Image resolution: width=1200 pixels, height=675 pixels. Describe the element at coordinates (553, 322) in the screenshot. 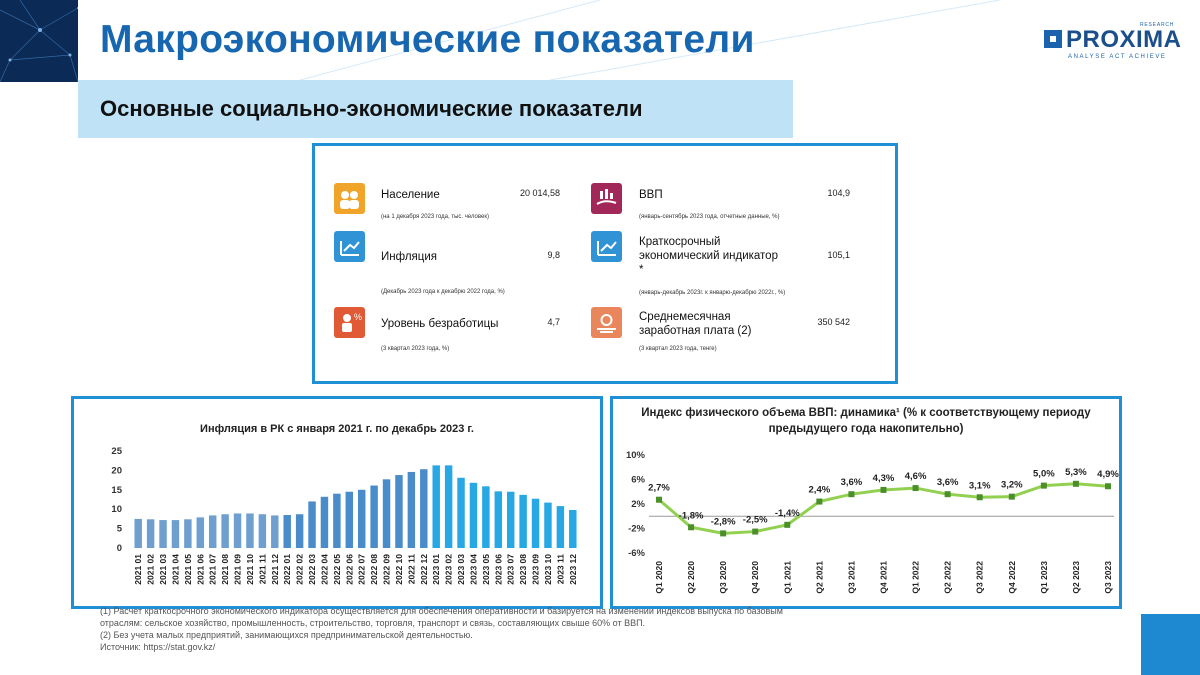

I see `indicator-value-unemployment: 4,7` at that location.